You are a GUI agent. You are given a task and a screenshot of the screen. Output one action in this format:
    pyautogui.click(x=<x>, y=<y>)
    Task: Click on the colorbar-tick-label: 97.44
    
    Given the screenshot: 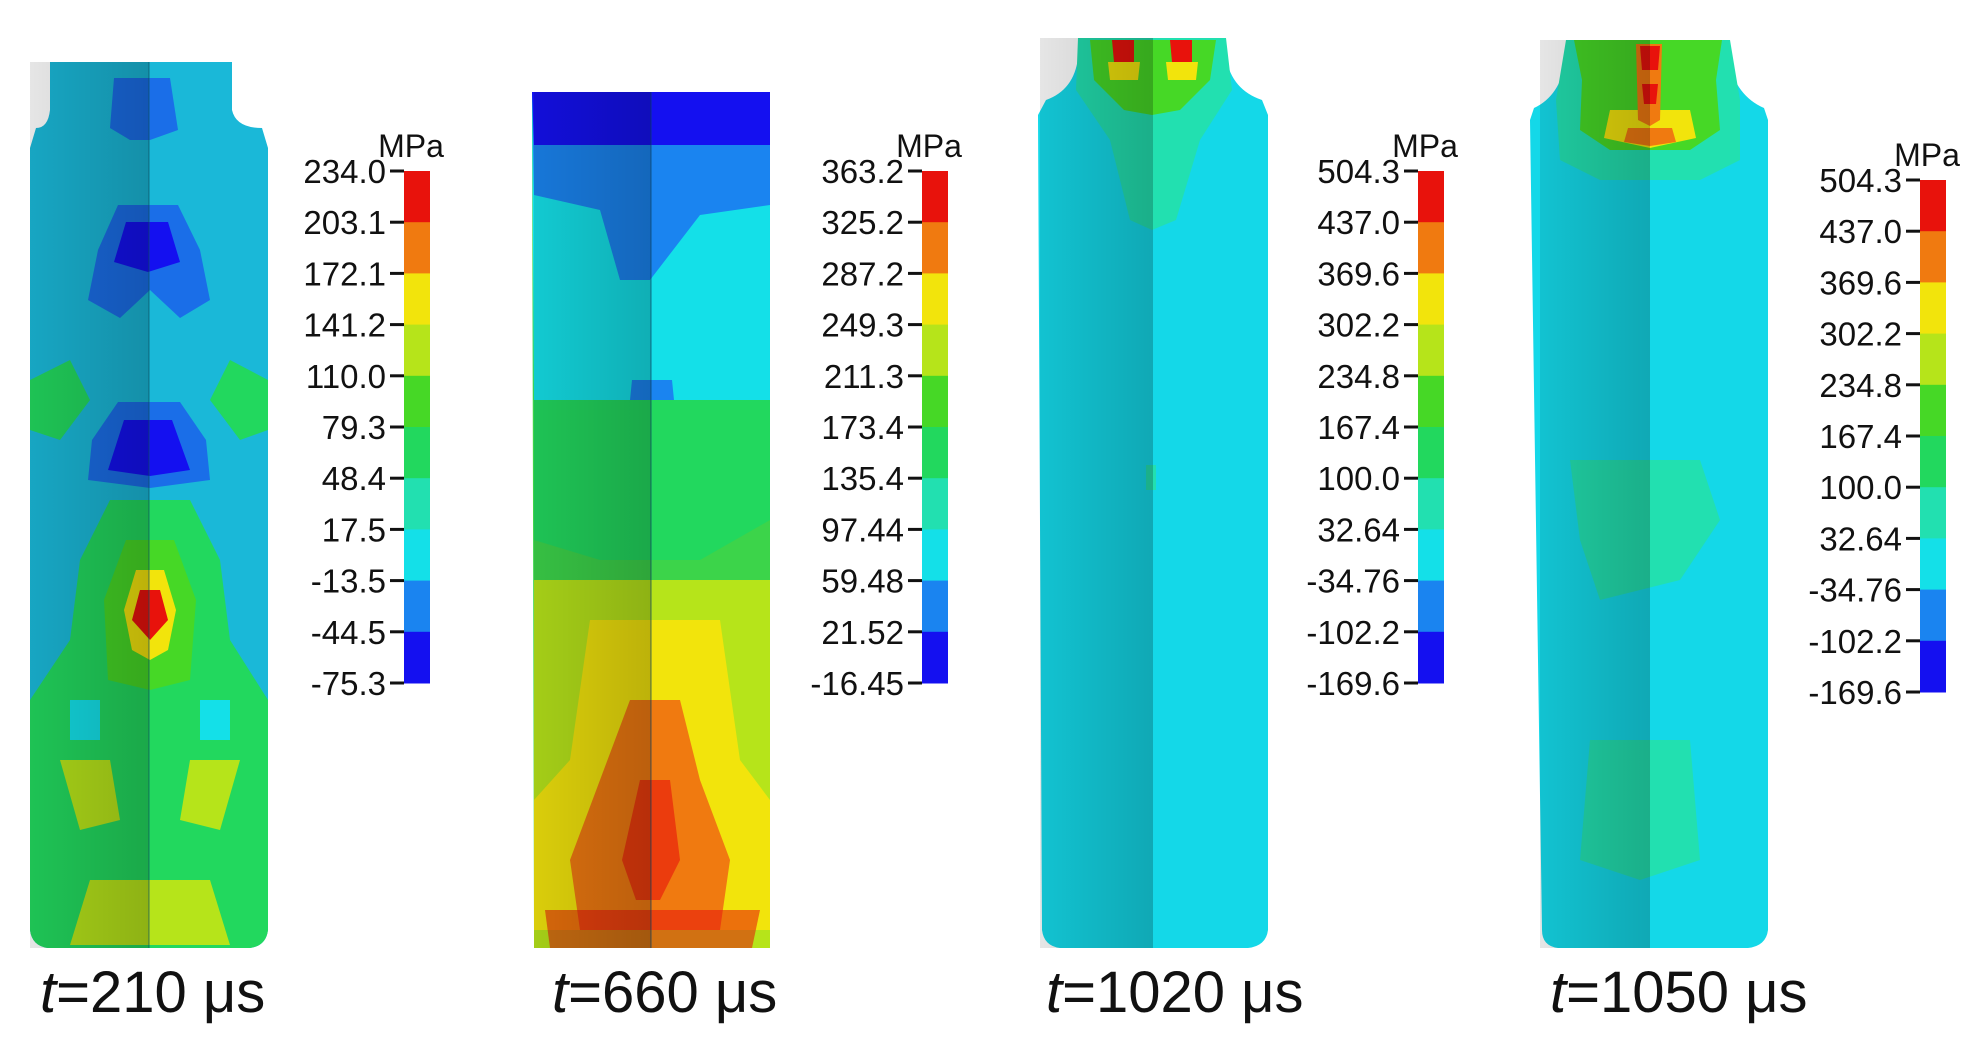 What is the action you would take?
    pyautogui.click(x=862, y=529)
    